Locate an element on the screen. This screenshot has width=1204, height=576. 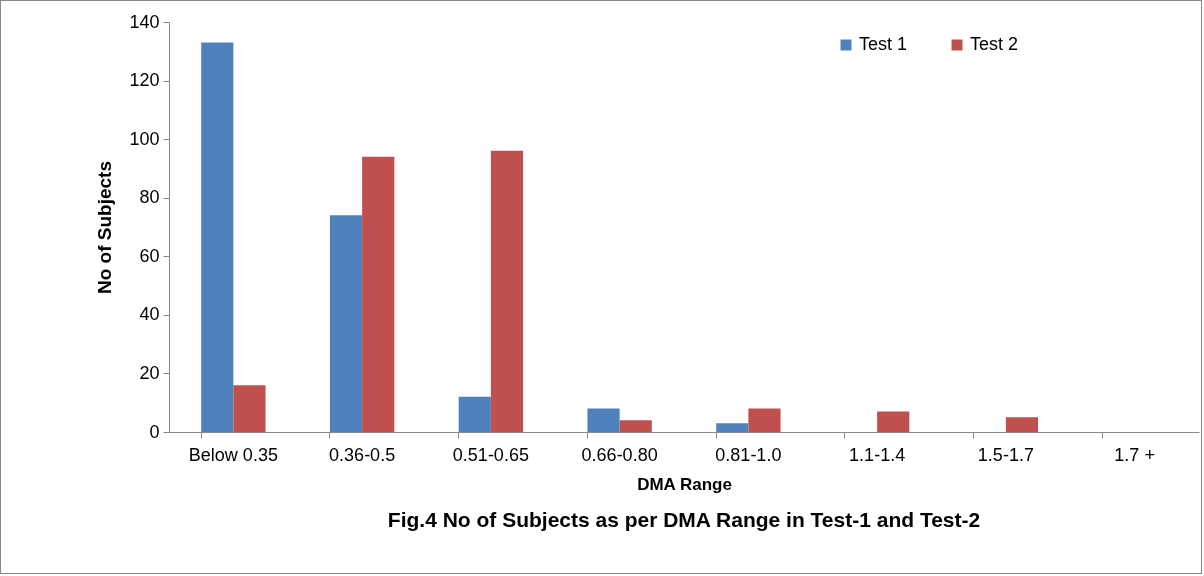
y-tick-label: 80 is located at coordinates (149, 197).